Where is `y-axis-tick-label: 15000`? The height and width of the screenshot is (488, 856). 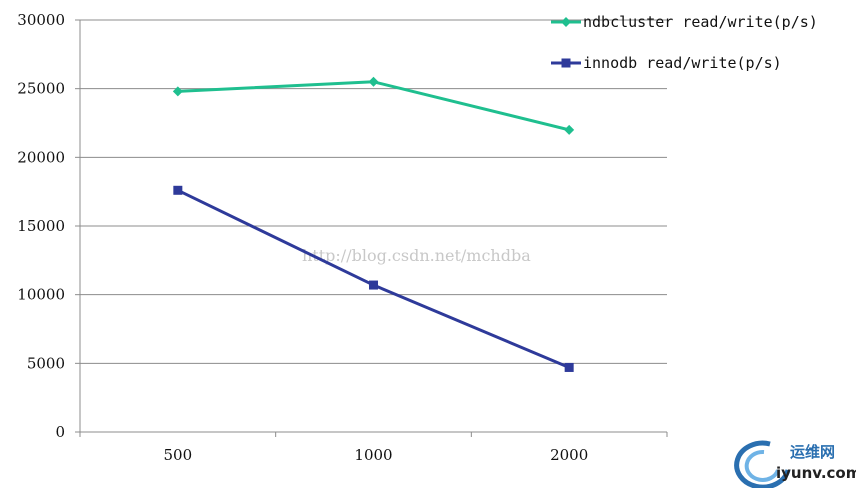
y-axis-tick-label: 15000 is located at coordinates (41, 226).